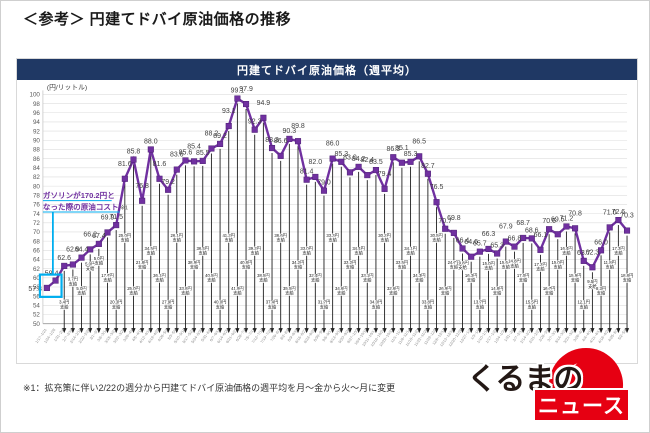  What do you see at coordinates (333, 144) in the screenshot?
I see `svg-text: 86.0` at bounding box center [333, 144].